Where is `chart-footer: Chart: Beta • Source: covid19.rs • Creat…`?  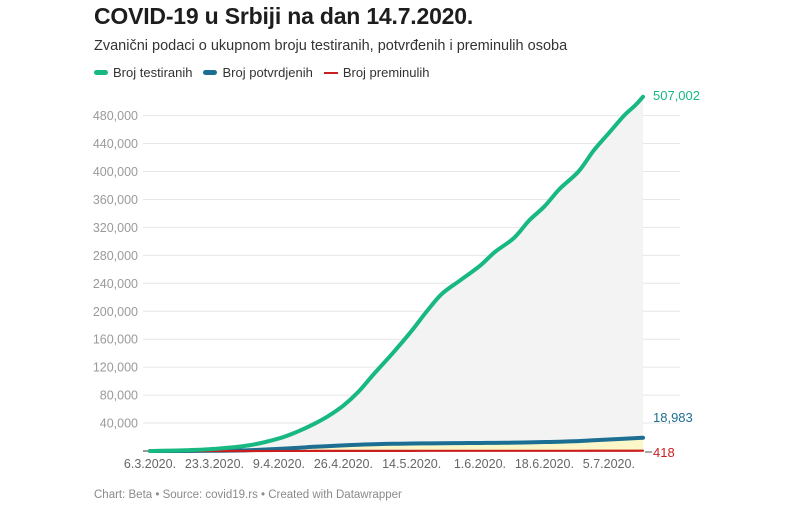 chart-footer: Chart: Beta • Source: covid19.rs • Creat… is located at coordinates (248, 495).